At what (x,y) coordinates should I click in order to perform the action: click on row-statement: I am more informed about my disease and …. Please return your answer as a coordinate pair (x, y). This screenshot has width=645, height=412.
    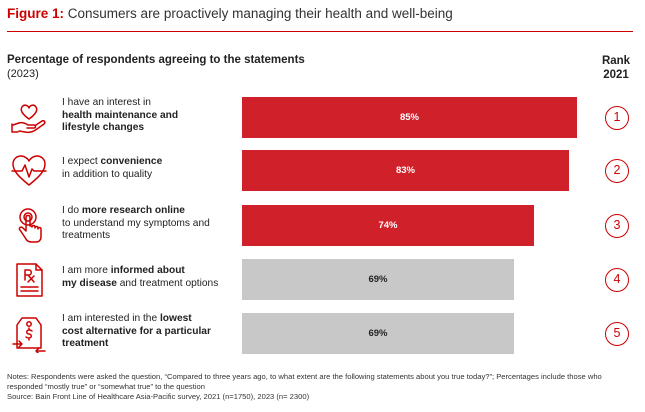
    Looking at the image, I should click on (149, 277).